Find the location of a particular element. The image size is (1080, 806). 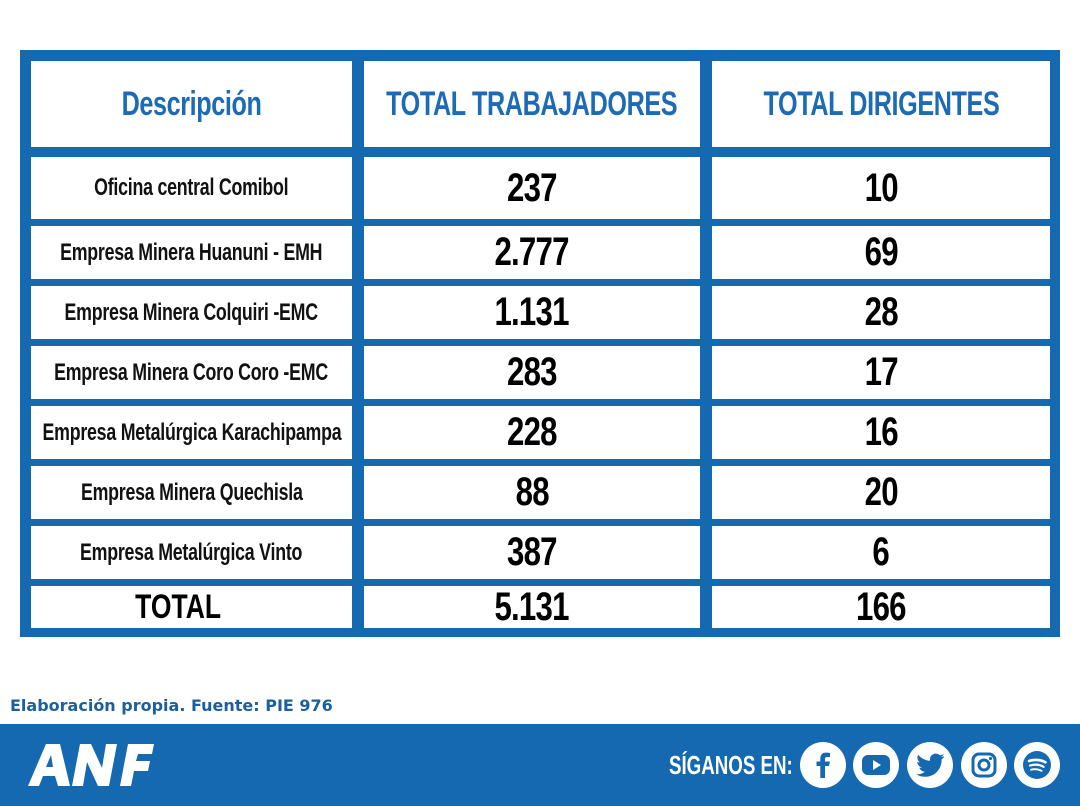

footer-bar: SÍGANOS EN: is located at coordinates (540, 765).